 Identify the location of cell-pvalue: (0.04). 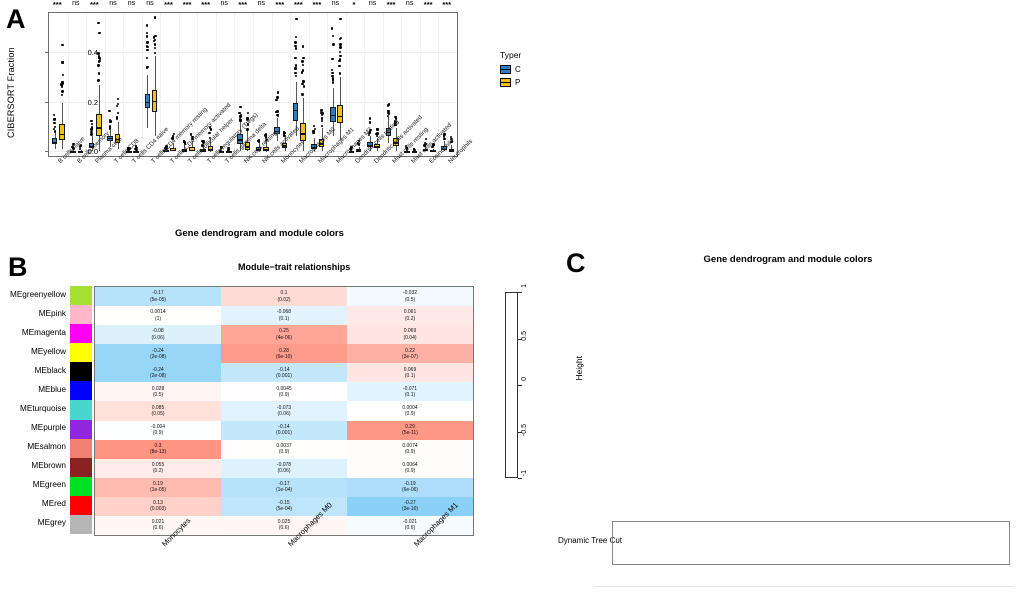
(410, 337).